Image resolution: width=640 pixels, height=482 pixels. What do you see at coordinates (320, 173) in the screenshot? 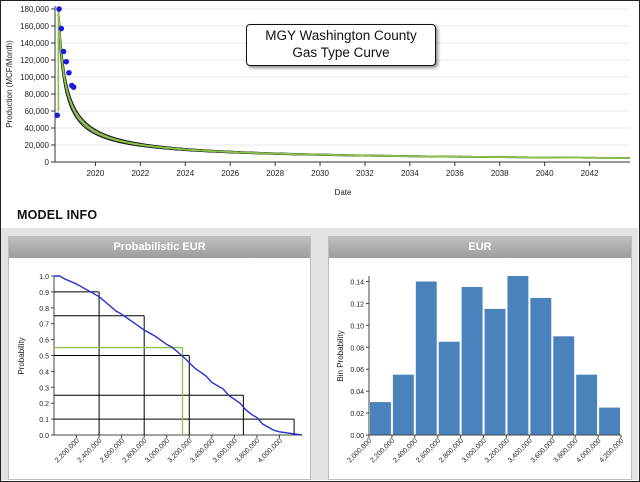
I see `type-curve-x-tick-label: 2030` at bounding box center [320, 173].